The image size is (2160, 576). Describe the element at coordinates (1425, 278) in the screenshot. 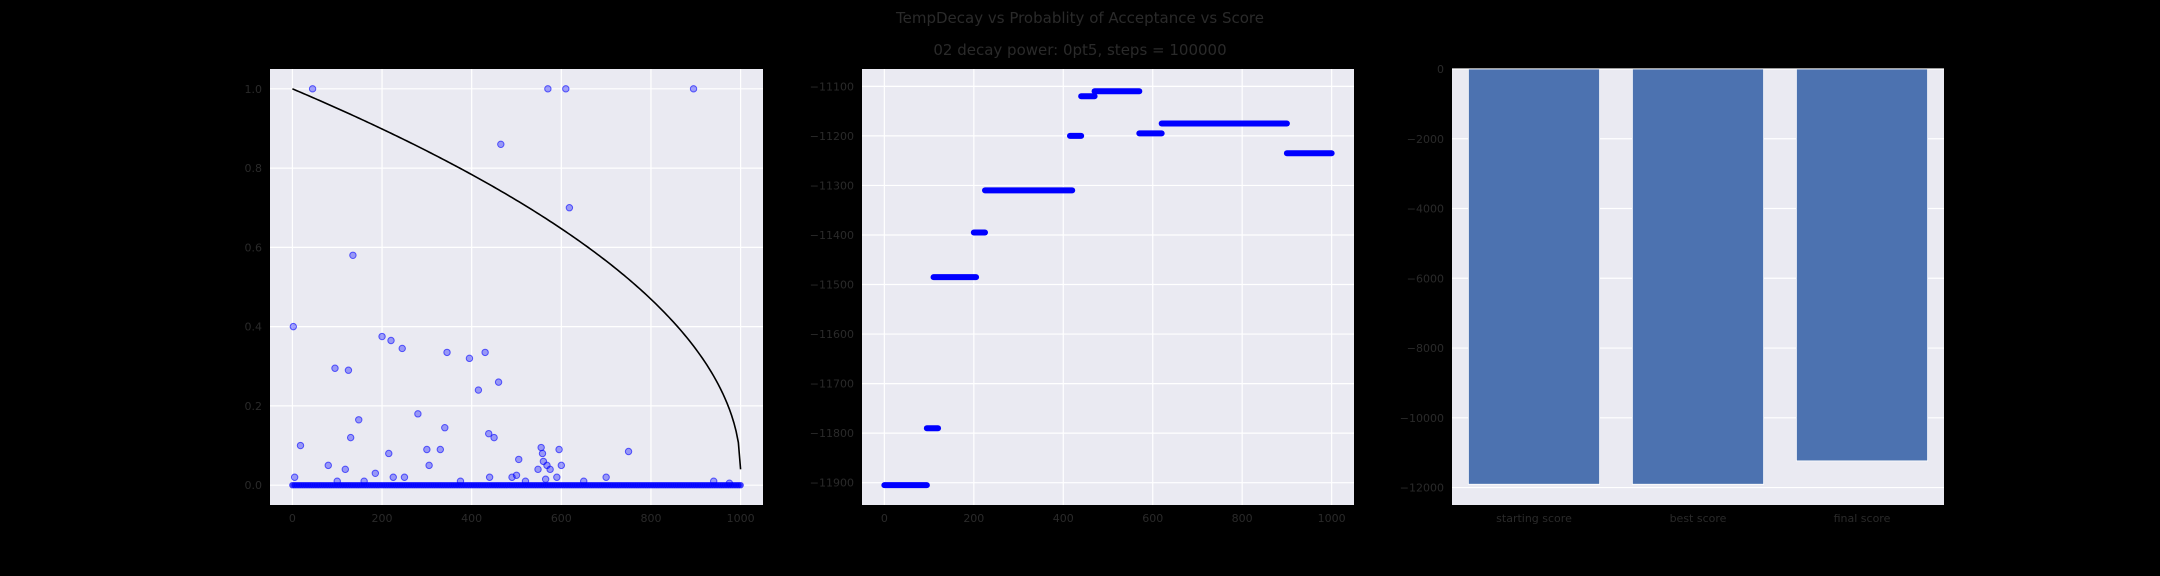

I see `y-tick-label: −6000` at that location.